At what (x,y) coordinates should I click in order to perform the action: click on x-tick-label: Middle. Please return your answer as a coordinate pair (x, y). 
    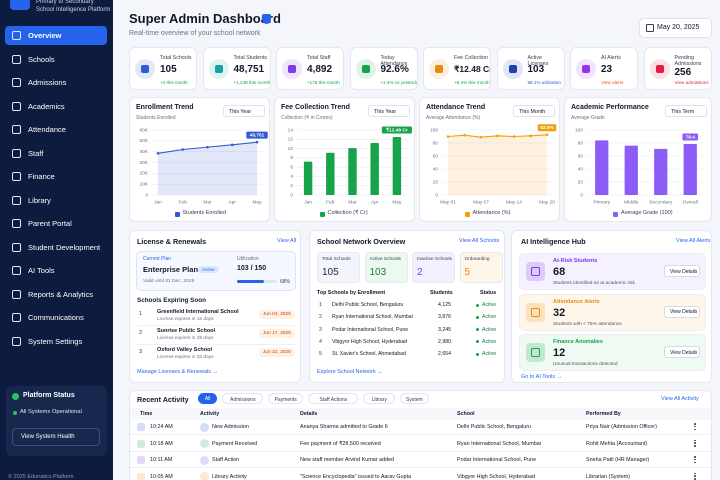
    Looking at the image, I should click on (631, 202).